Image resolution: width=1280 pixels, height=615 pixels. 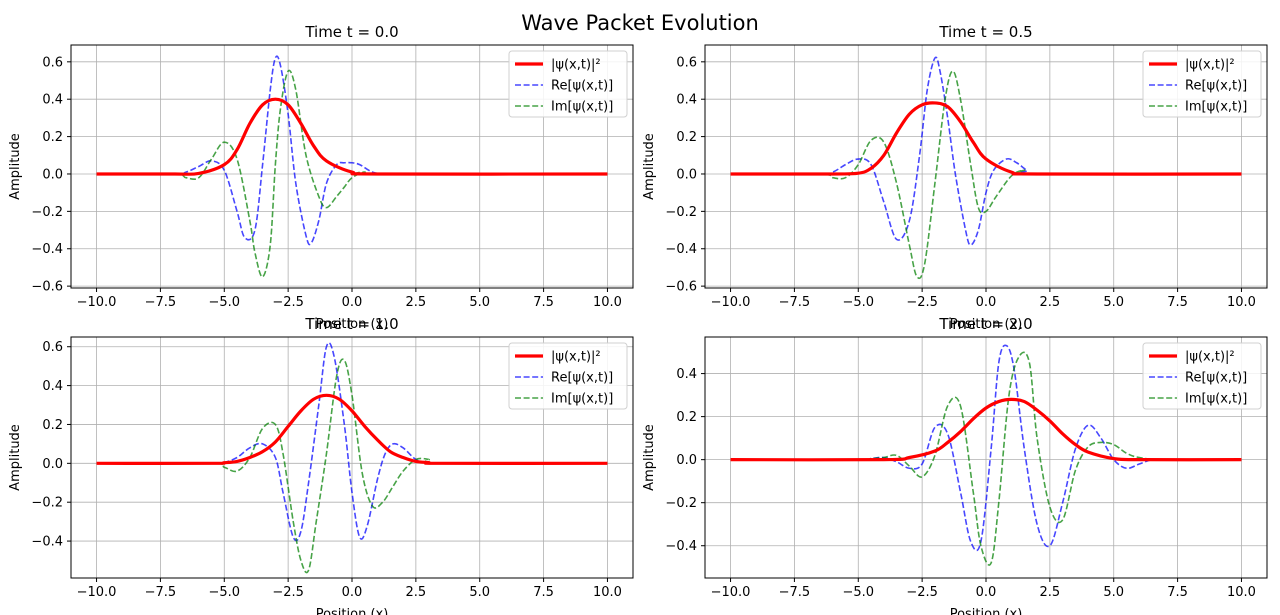 I want to click on subplot-title: Time t = 0.0, so click(x=351, y=32).